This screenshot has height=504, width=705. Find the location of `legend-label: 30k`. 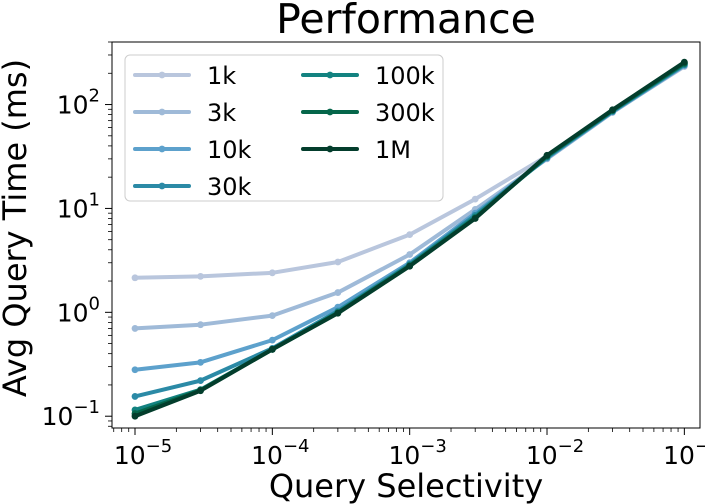

legend-label: 30k is located at coordinates (229, 187).